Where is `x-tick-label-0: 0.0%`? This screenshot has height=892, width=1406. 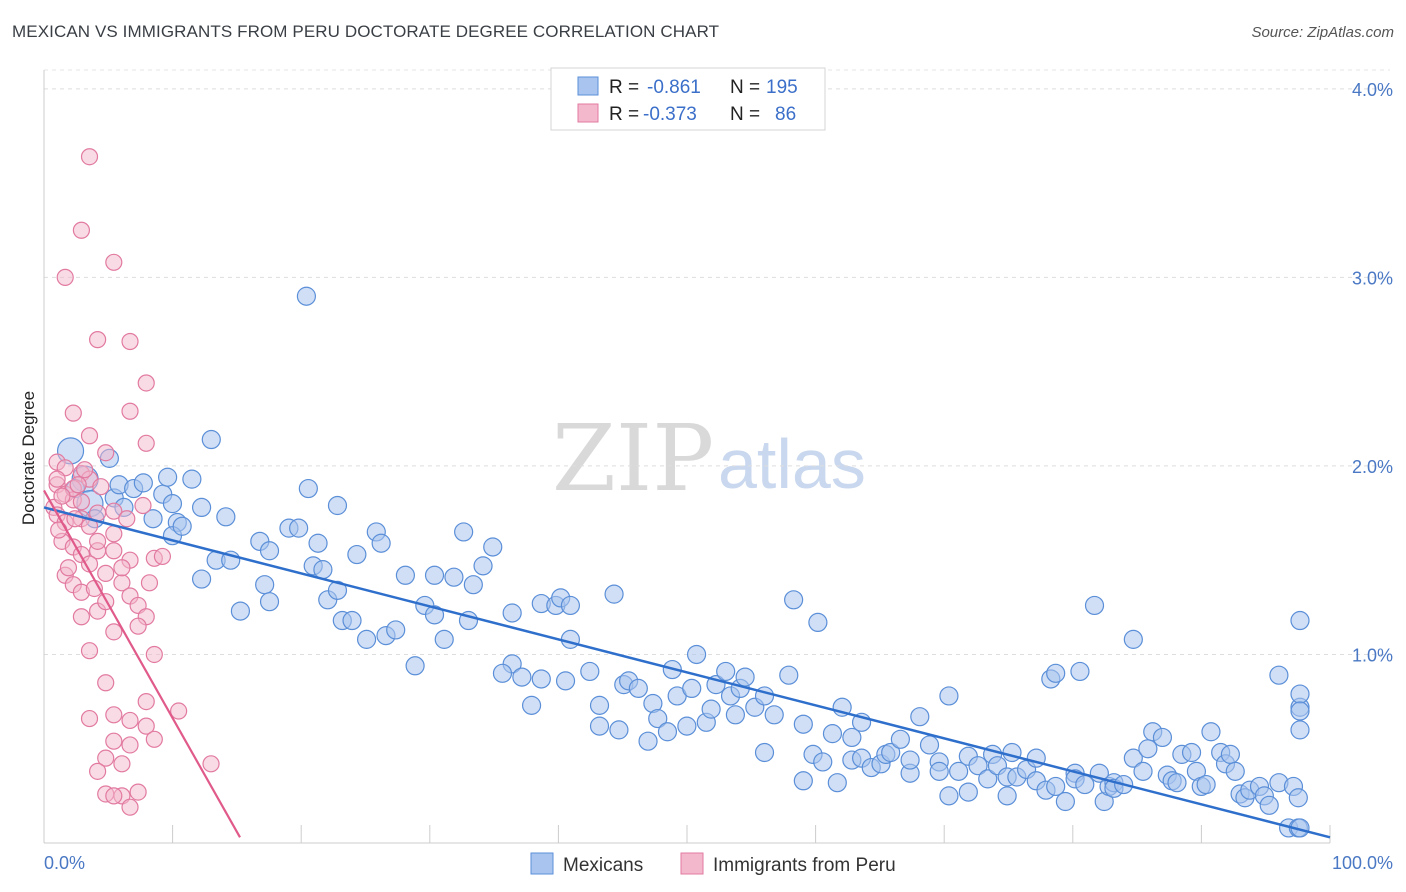 x-tick-label-0: 0.0% is located at coordinates (64, 863).